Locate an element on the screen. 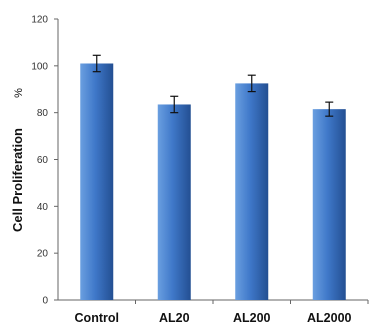 This screenshot has height=325, width=377. x-tick-label: AL200 is located at coordinates (252, 318).